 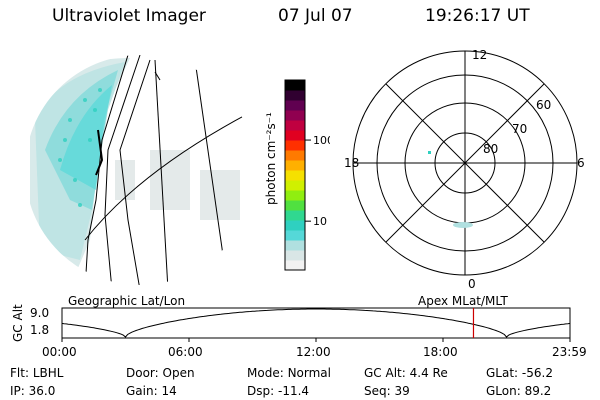 I want to click on footer-door: Door: Open, so click(x=160, y=373).